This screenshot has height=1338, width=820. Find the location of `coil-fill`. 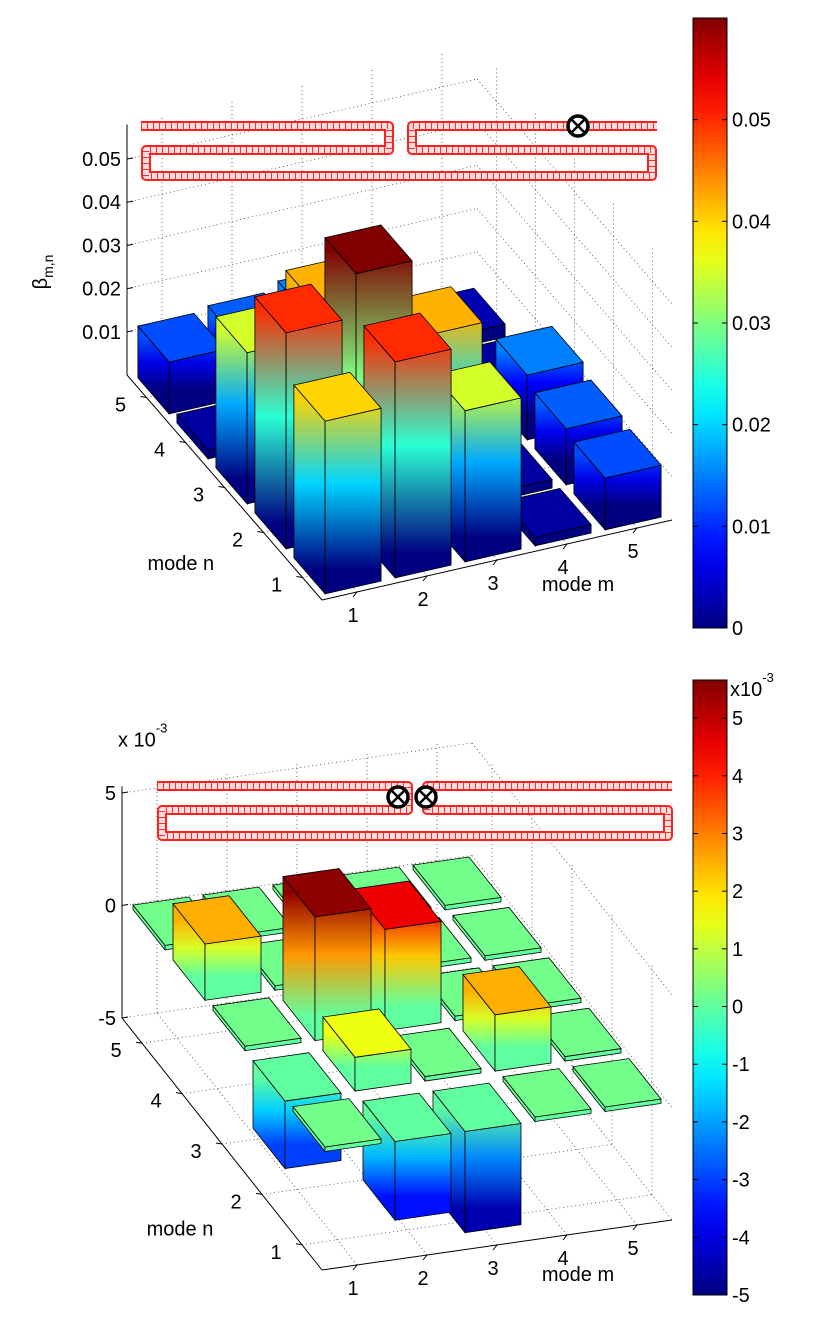

coil-fill is located at coordinates (399, 151).